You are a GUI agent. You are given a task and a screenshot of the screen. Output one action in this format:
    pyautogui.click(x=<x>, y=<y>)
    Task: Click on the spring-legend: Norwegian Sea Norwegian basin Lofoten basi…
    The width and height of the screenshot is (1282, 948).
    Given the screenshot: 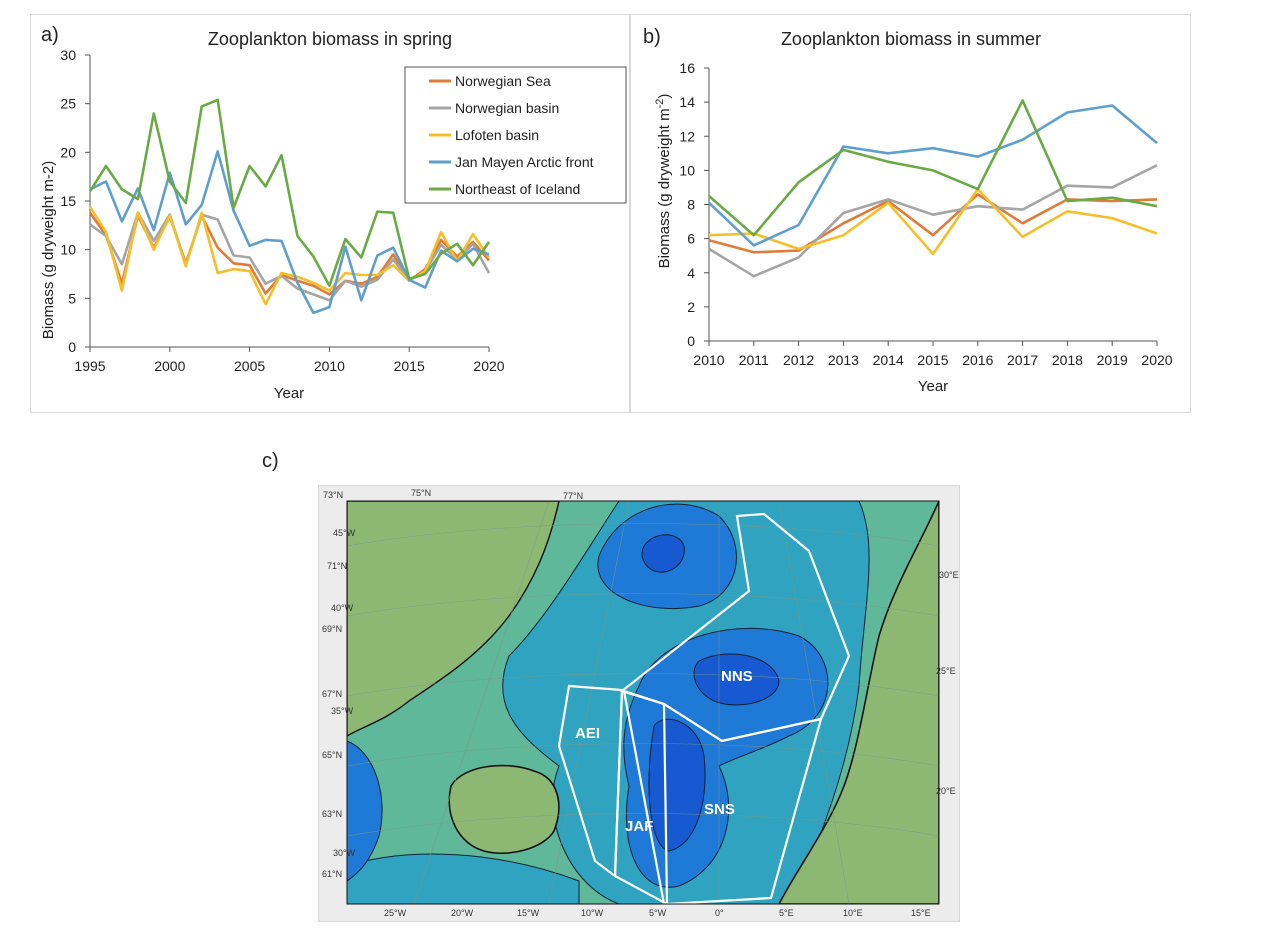 What is the action you would take?
    pyautogui.click(x=515, y=135)
    